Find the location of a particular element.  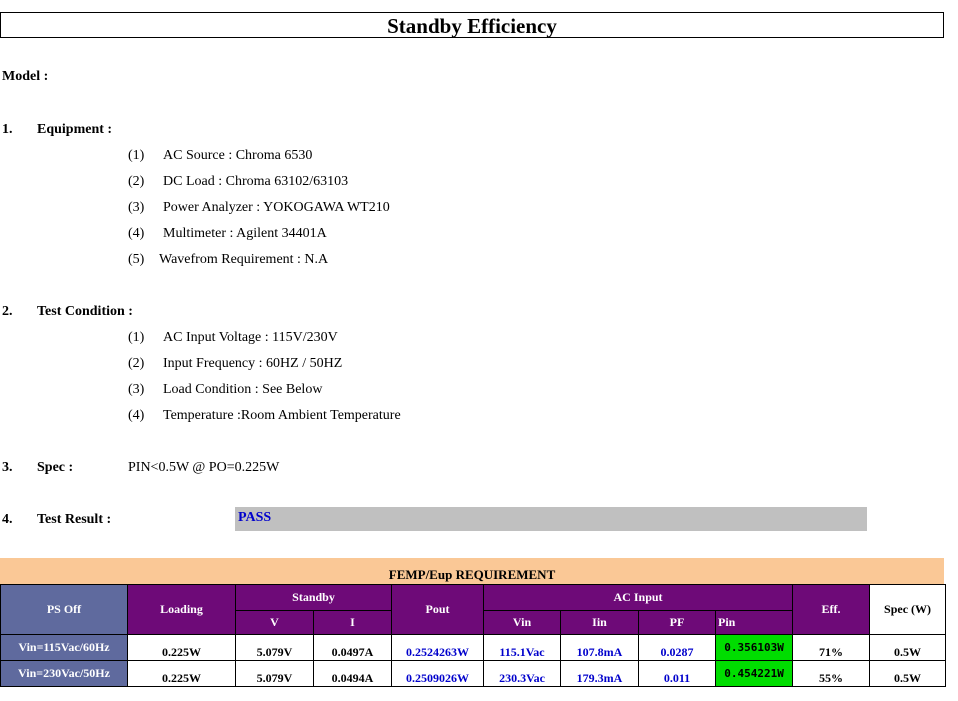

header-eff: Eff. is located at coordinates (831, 609).